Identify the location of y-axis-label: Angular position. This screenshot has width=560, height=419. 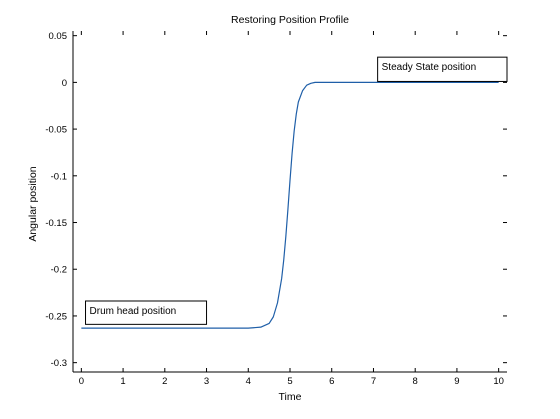
(33, 203).